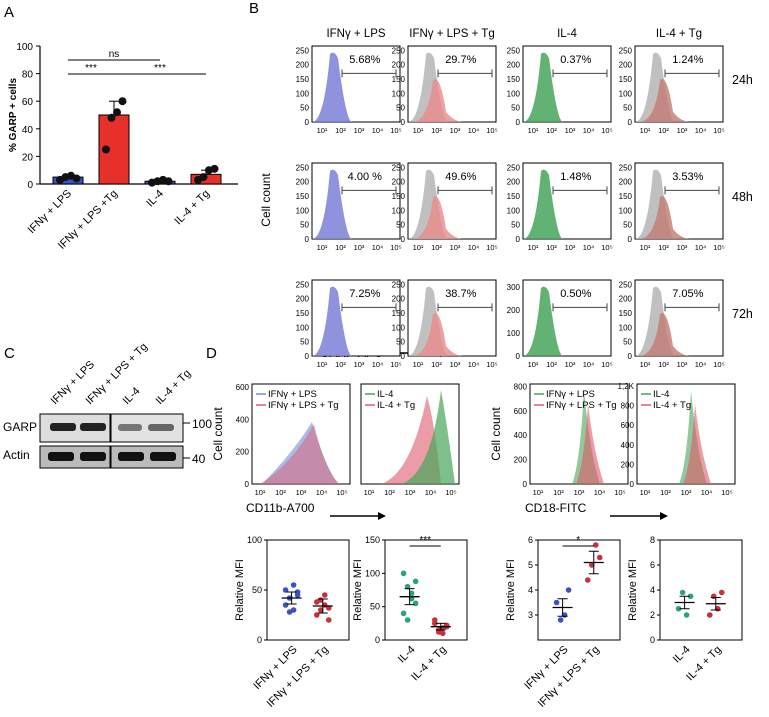  I want to click on y-tick-label: 80, so click(28, 75).